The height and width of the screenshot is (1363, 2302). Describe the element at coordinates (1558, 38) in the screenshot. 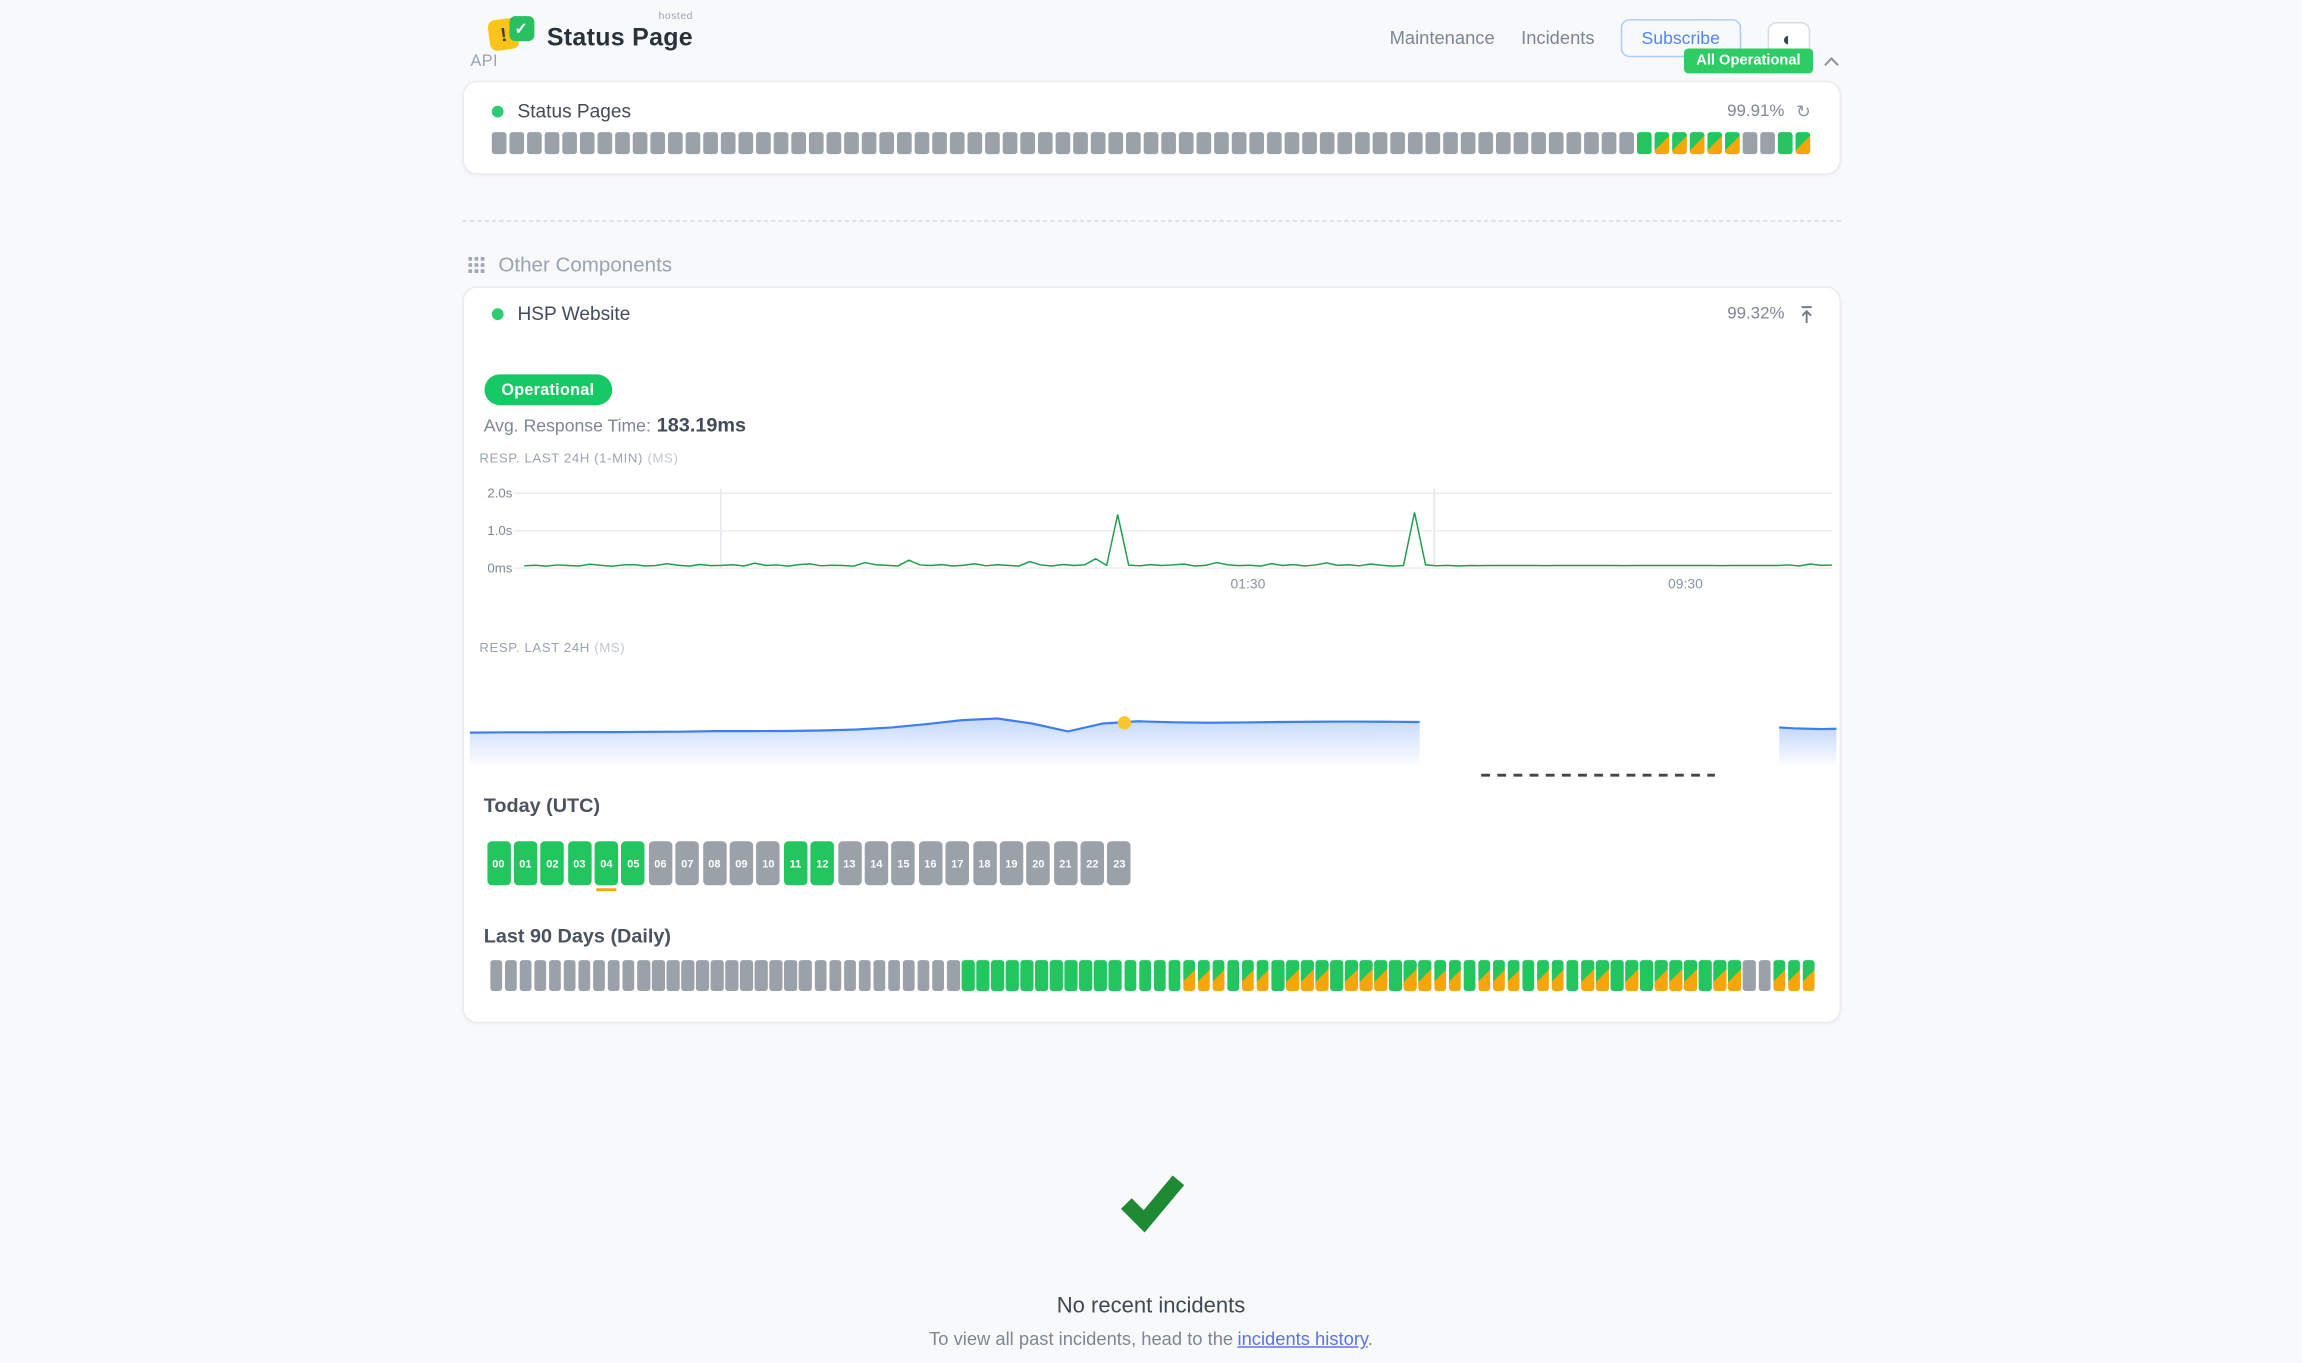

I see `nav-incidents: Incidents` at that location.